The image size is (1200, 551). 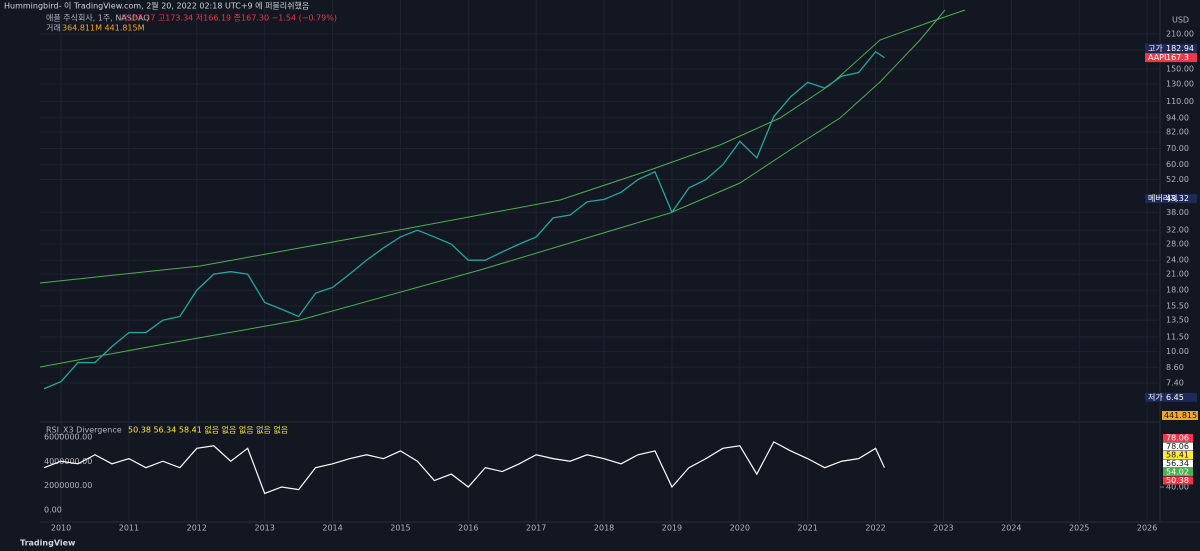 I want to click on currency: USD, so click(x=1180, y=20).